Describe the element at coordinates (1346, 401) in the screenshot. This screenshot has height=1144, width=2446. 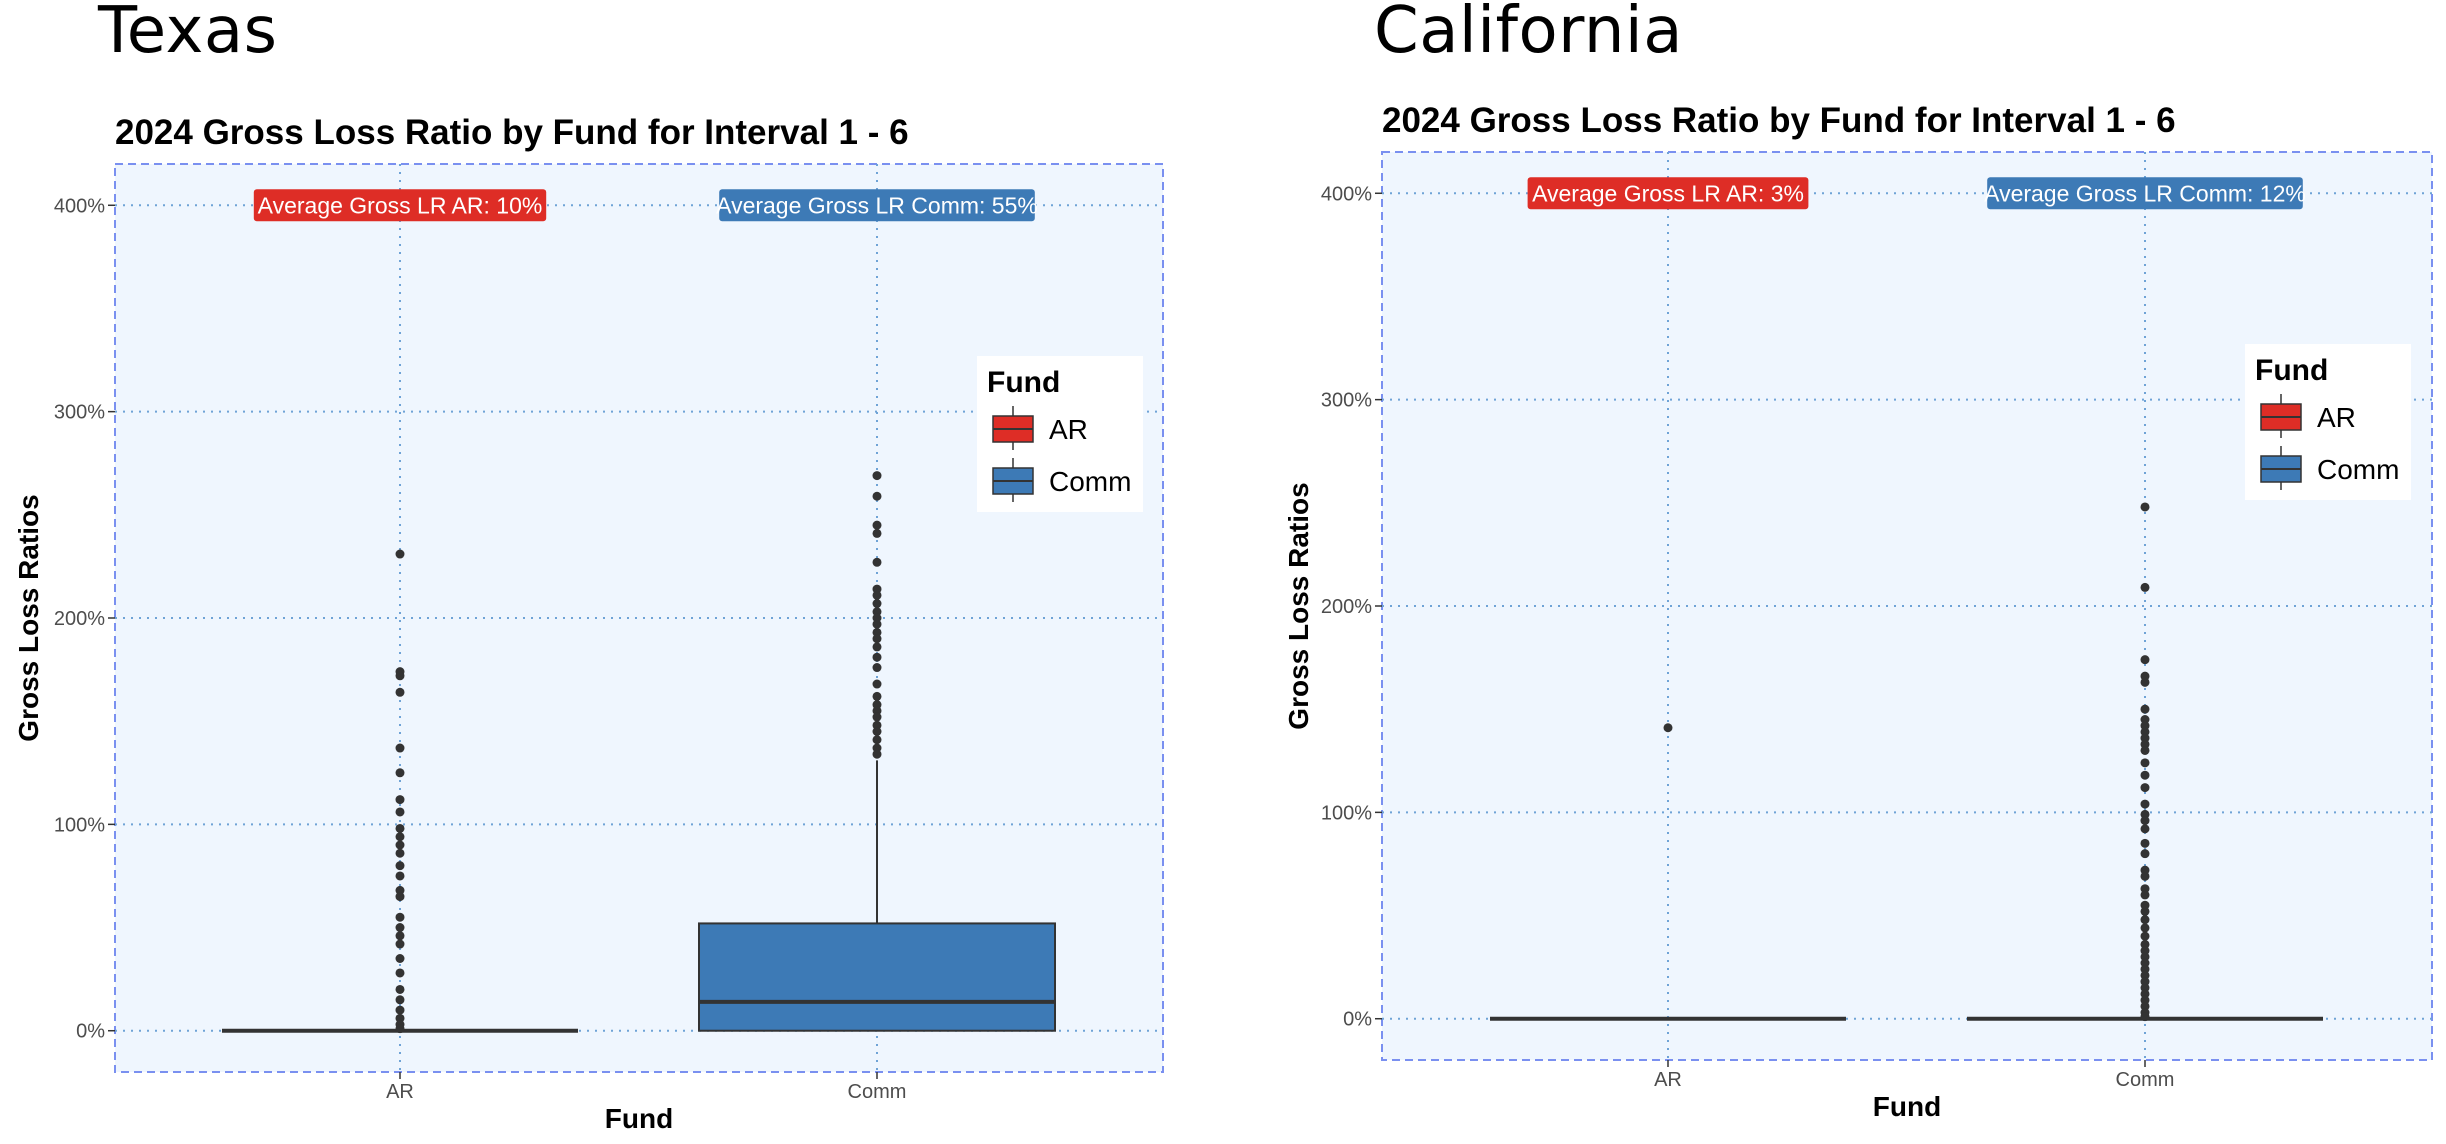
I see `y-tick-label: 300%` at that location.